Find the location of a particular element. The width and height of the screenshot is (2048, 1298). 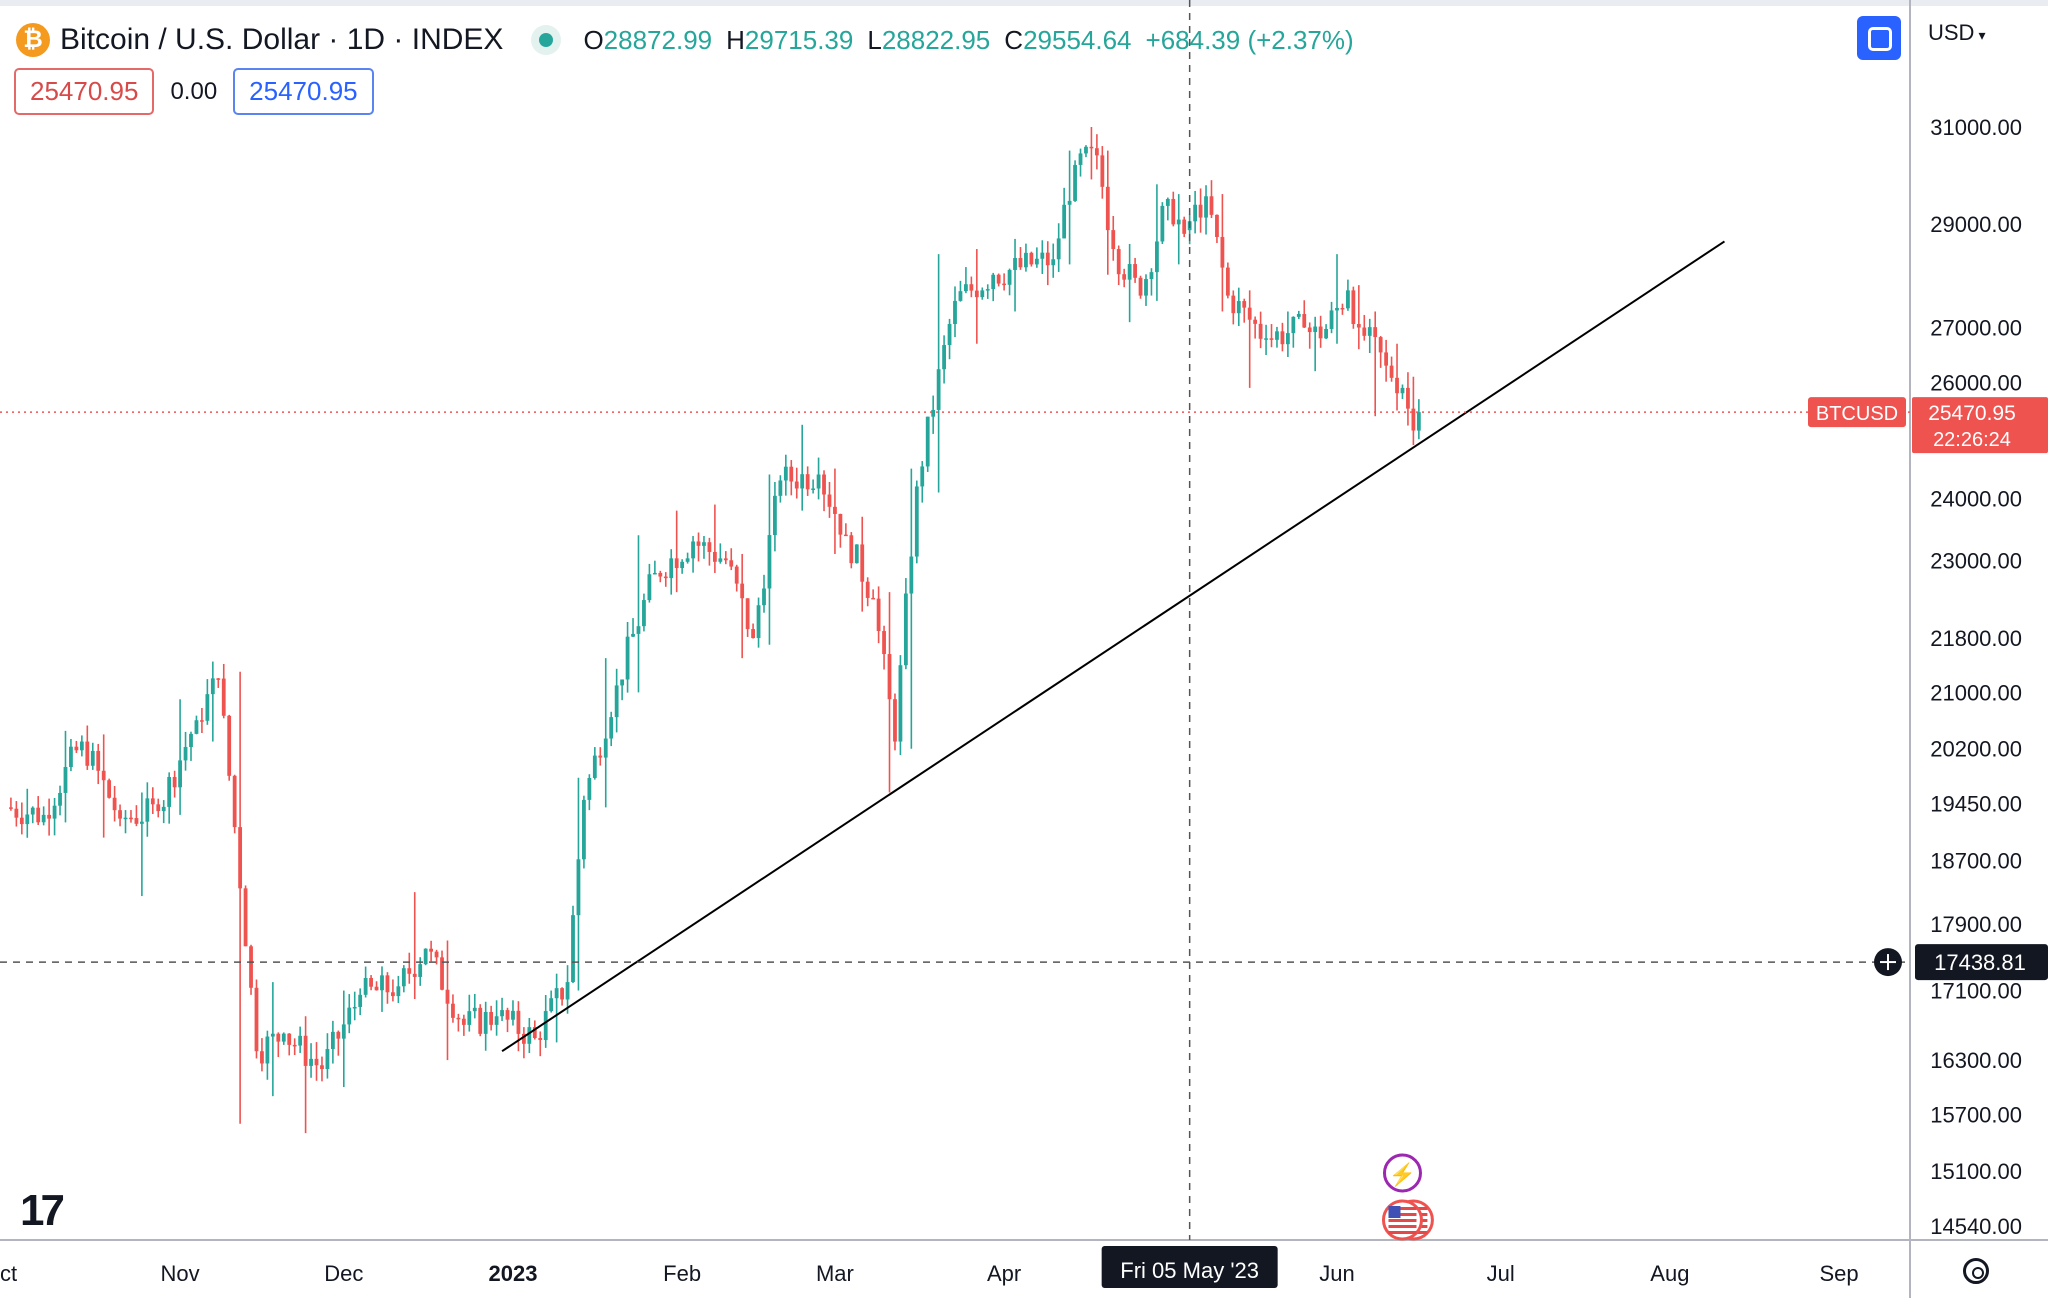

buy-price-box: 25470.95 is located at coordinates (303, 91).